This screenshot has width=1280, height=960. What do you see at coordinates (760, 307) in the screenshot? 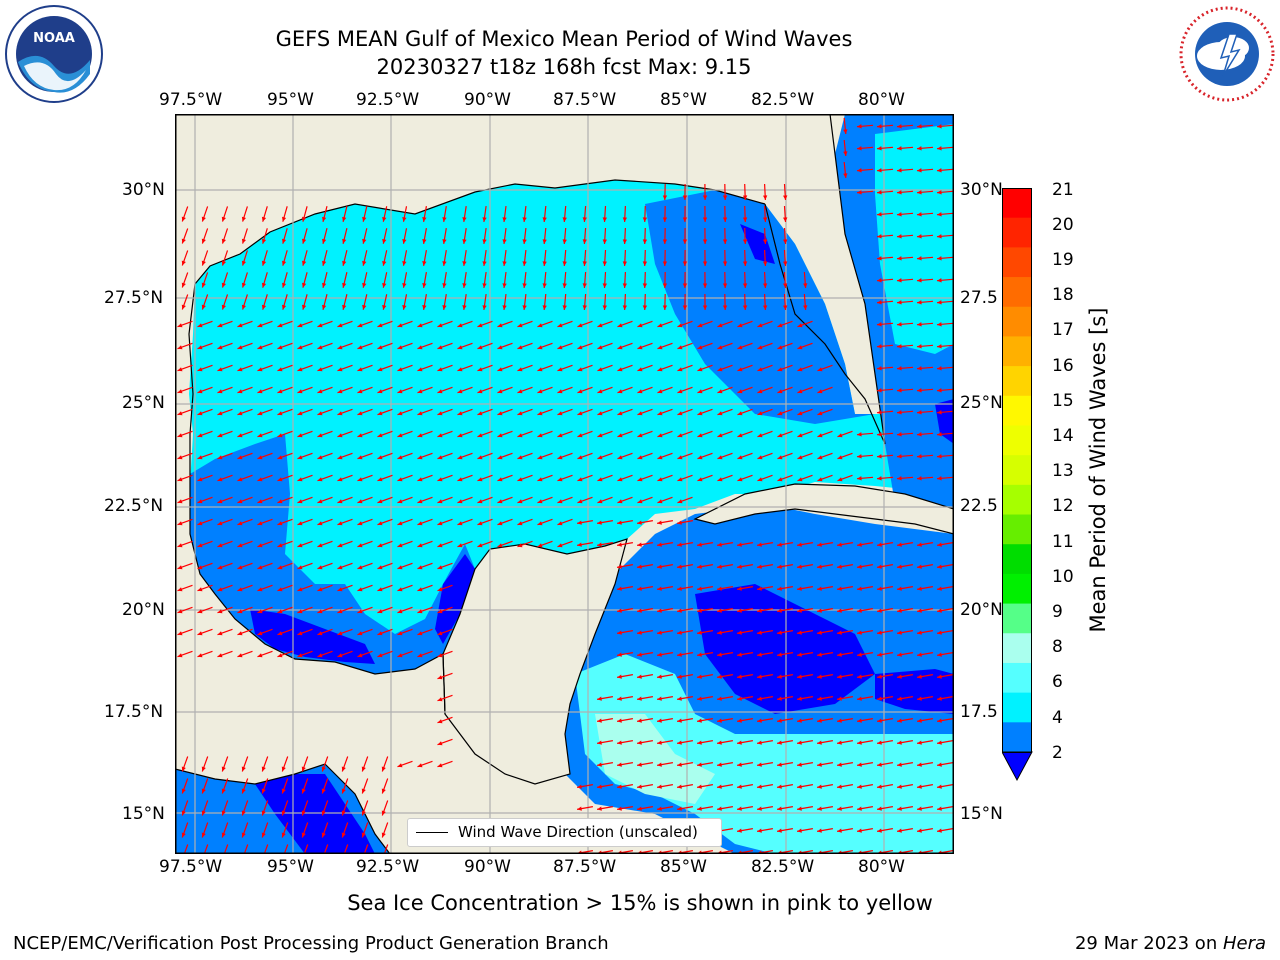
I see `eastern-gulf-band` at bounding box center [760, 307].